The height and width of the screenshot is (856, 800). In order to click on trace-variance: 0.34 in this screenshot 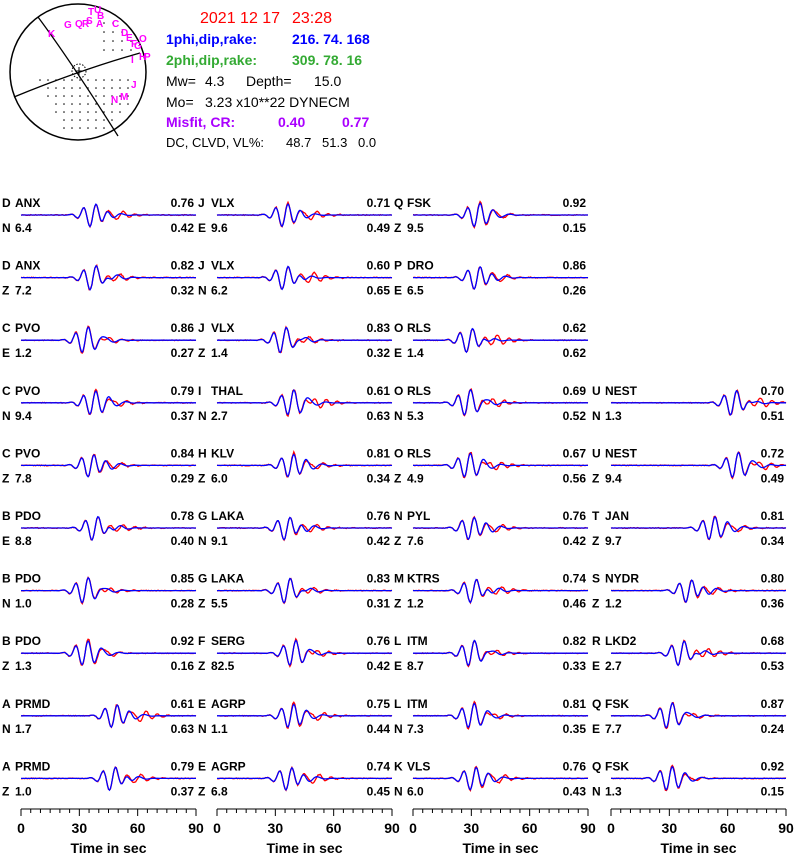, I will do `click(379, 478)`.